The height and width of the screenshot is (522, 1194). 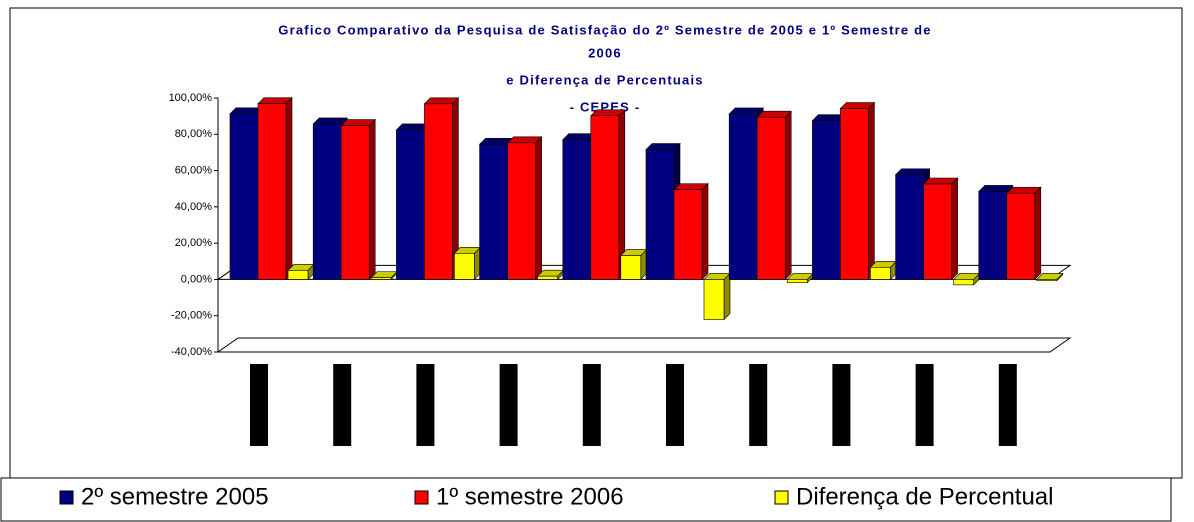 What do you see at coordinates (196, 279) in the screenshot?
I see `y-tick-label: 0,00%` at bounding box center [196, 279].